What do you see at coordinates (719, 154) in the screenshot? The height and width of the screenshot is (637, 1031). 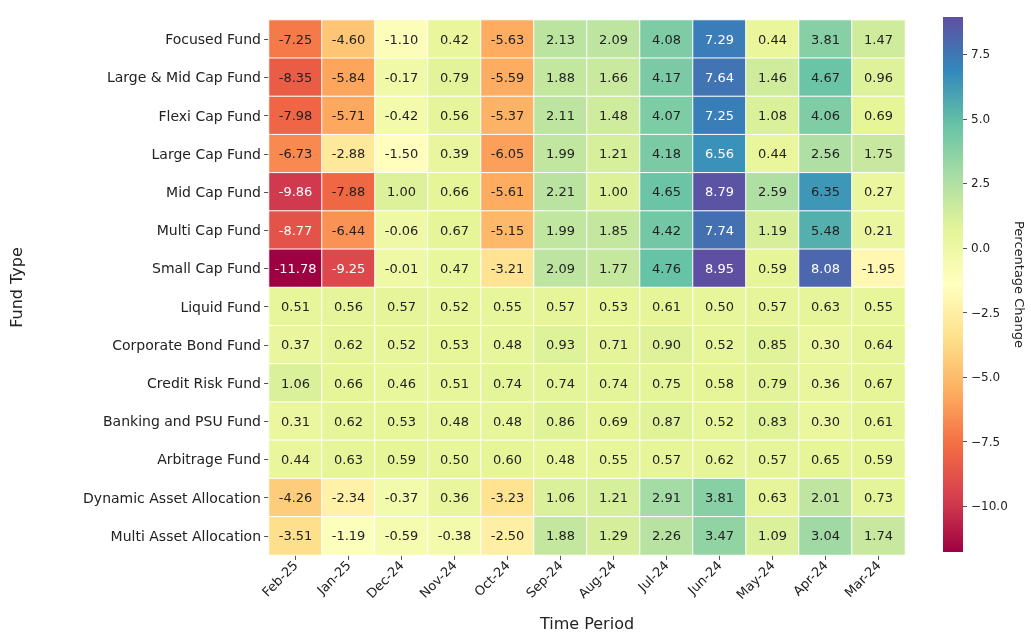 I see `data-label: 6.56` at bounding box center [719, 154].